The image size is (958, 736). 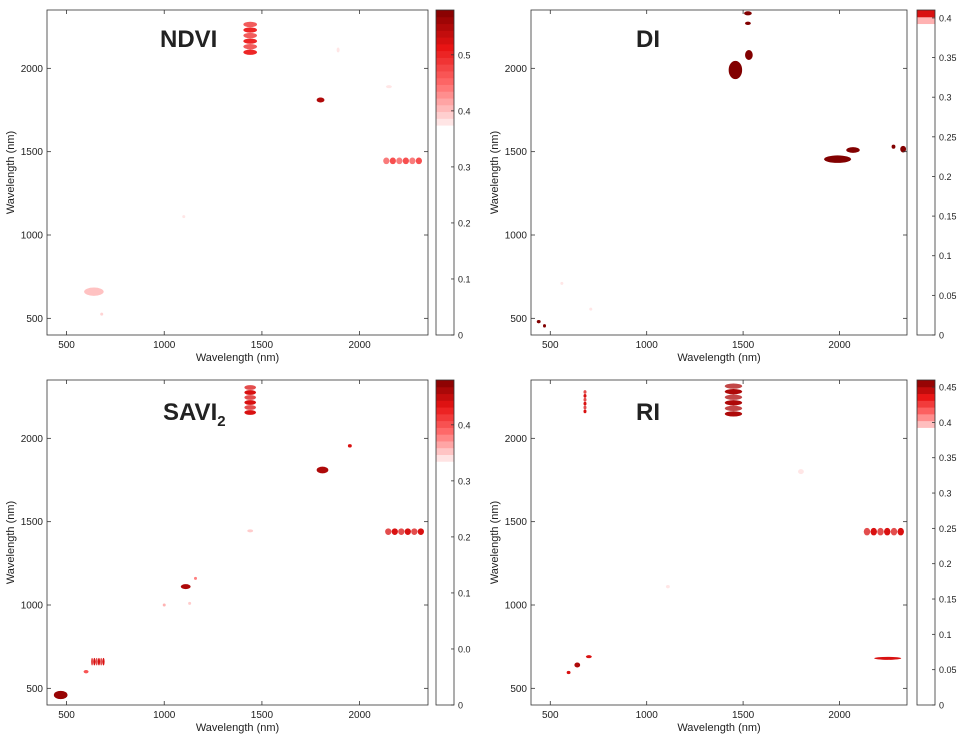 What do you see at coordinates (237, 358) in the screenshot?
I see `x-axis-label: Wavelength (nm)` at bounding box center [237, 358].